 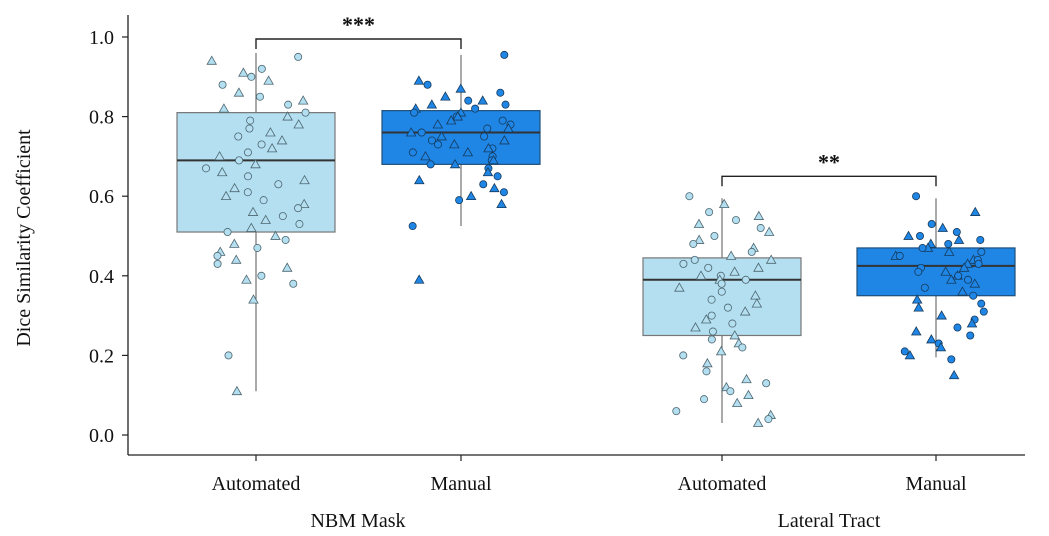 I want to click on significance-label: ***, so click(x=358, y=24).